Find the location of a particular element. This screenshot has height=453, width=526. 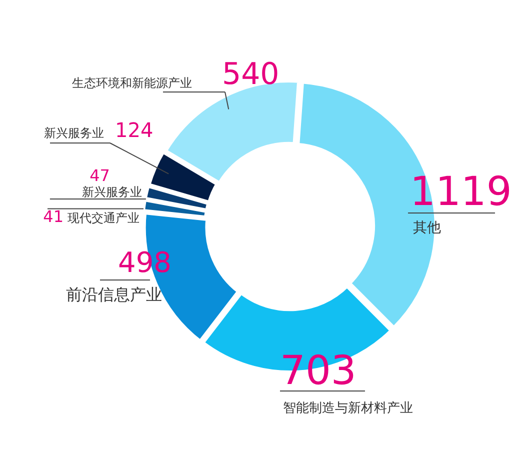

data-label: 1119 is located at coordinates (461, 192).